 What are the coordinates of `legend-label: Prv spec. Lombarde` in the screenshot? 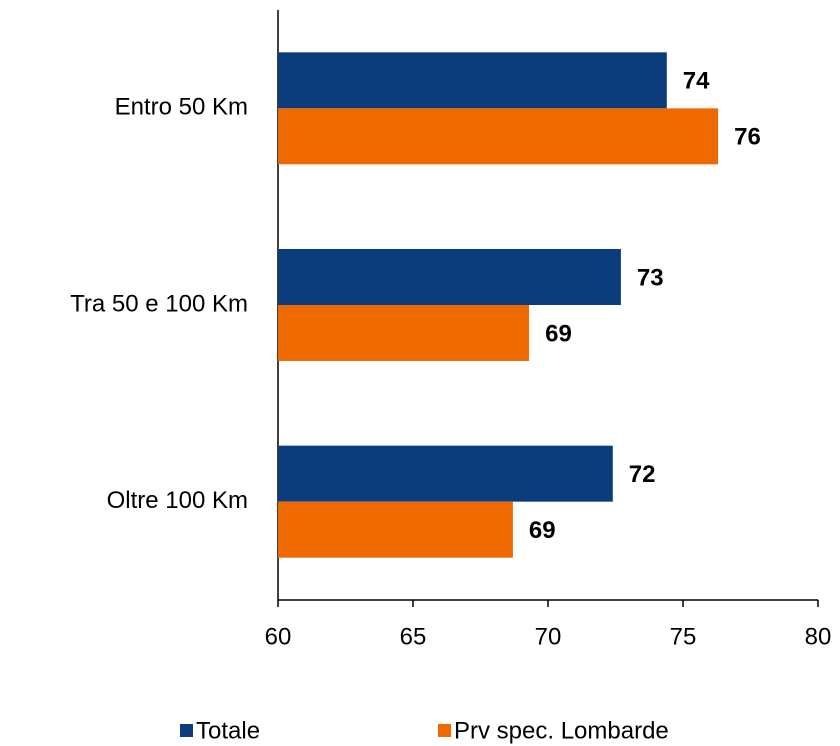 It's located at (561, 730).